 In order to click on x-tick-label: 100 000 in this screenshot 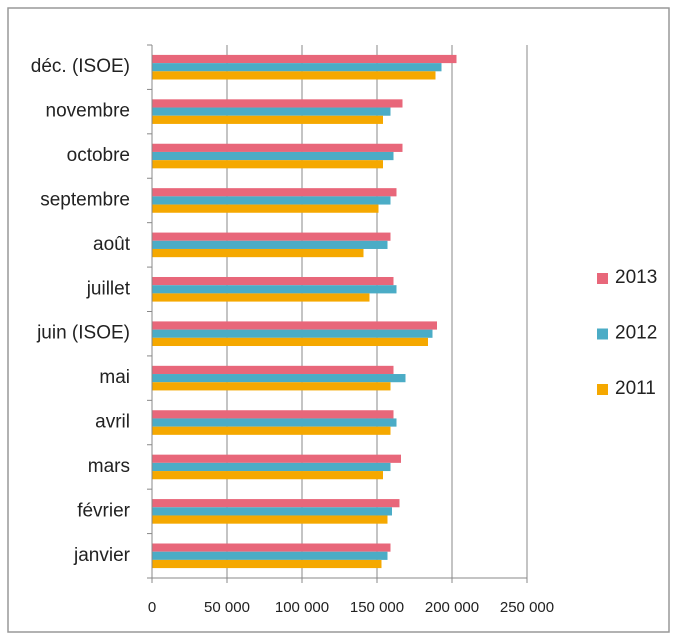, I will do `click(302, 607)`.